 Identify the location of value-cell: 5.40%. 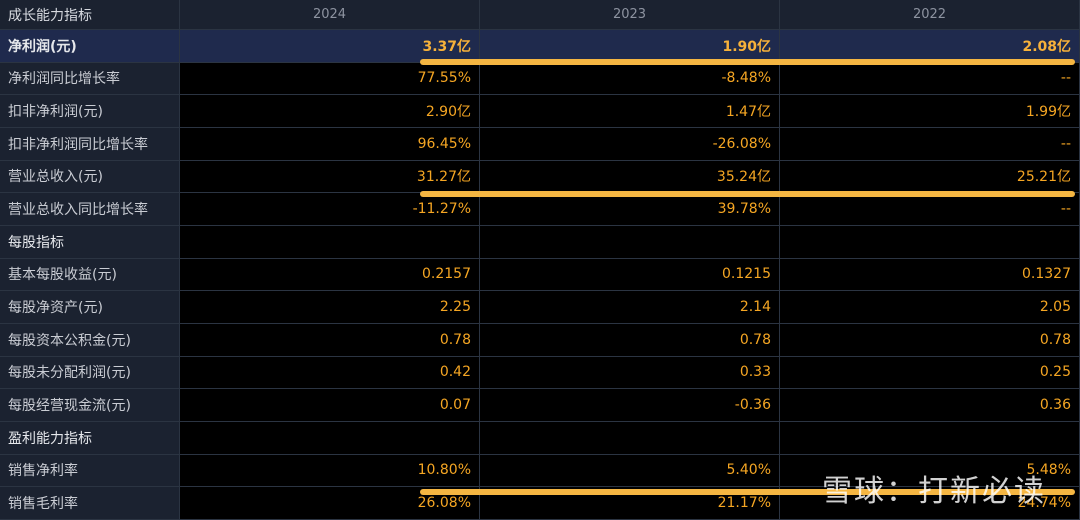
(630, 471).